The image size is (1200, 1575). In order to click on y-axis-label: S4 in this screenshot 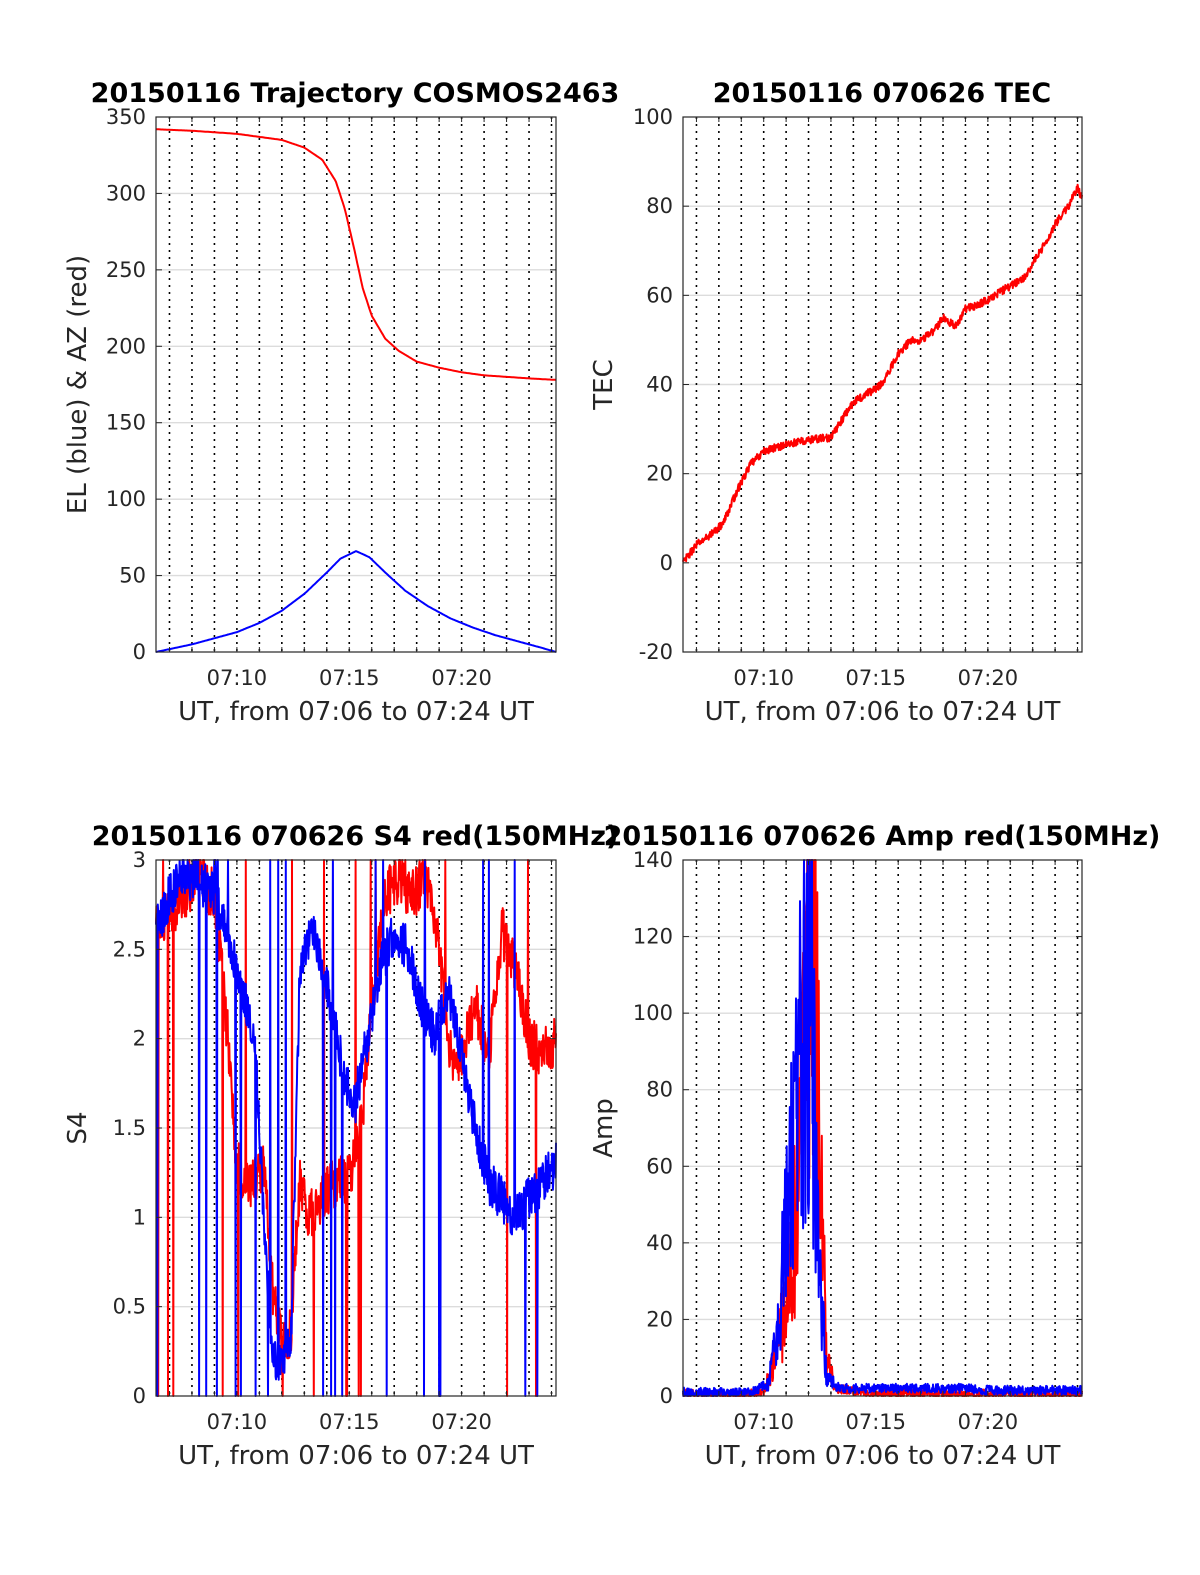, I will do `click(78, 1127)`.